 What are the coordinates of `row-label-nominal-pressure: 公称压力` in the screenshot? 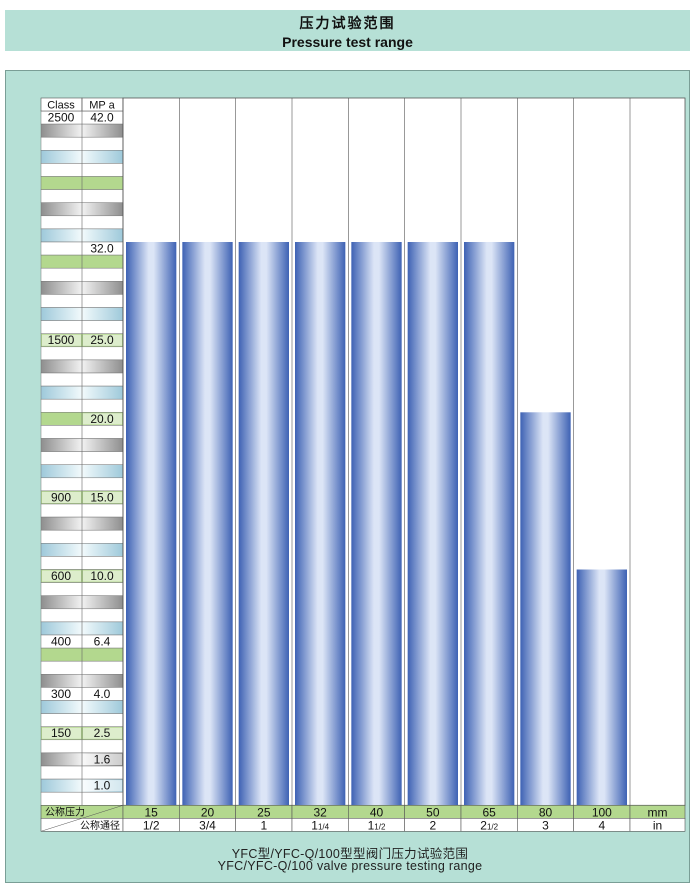 It's located at (65, 811).